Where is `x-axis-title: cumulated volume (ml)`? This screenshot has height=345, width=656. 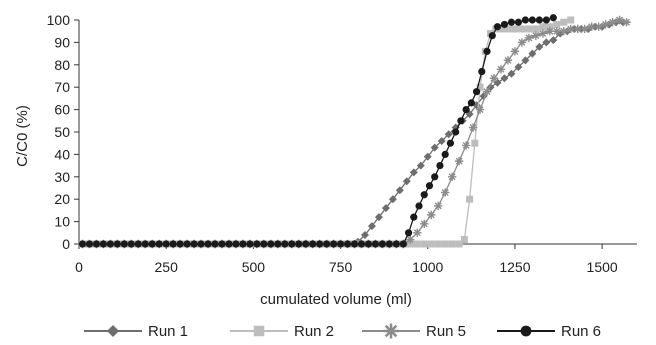 x-axis-title: cumulated volume (ml) is located at coordinates (336, 299).